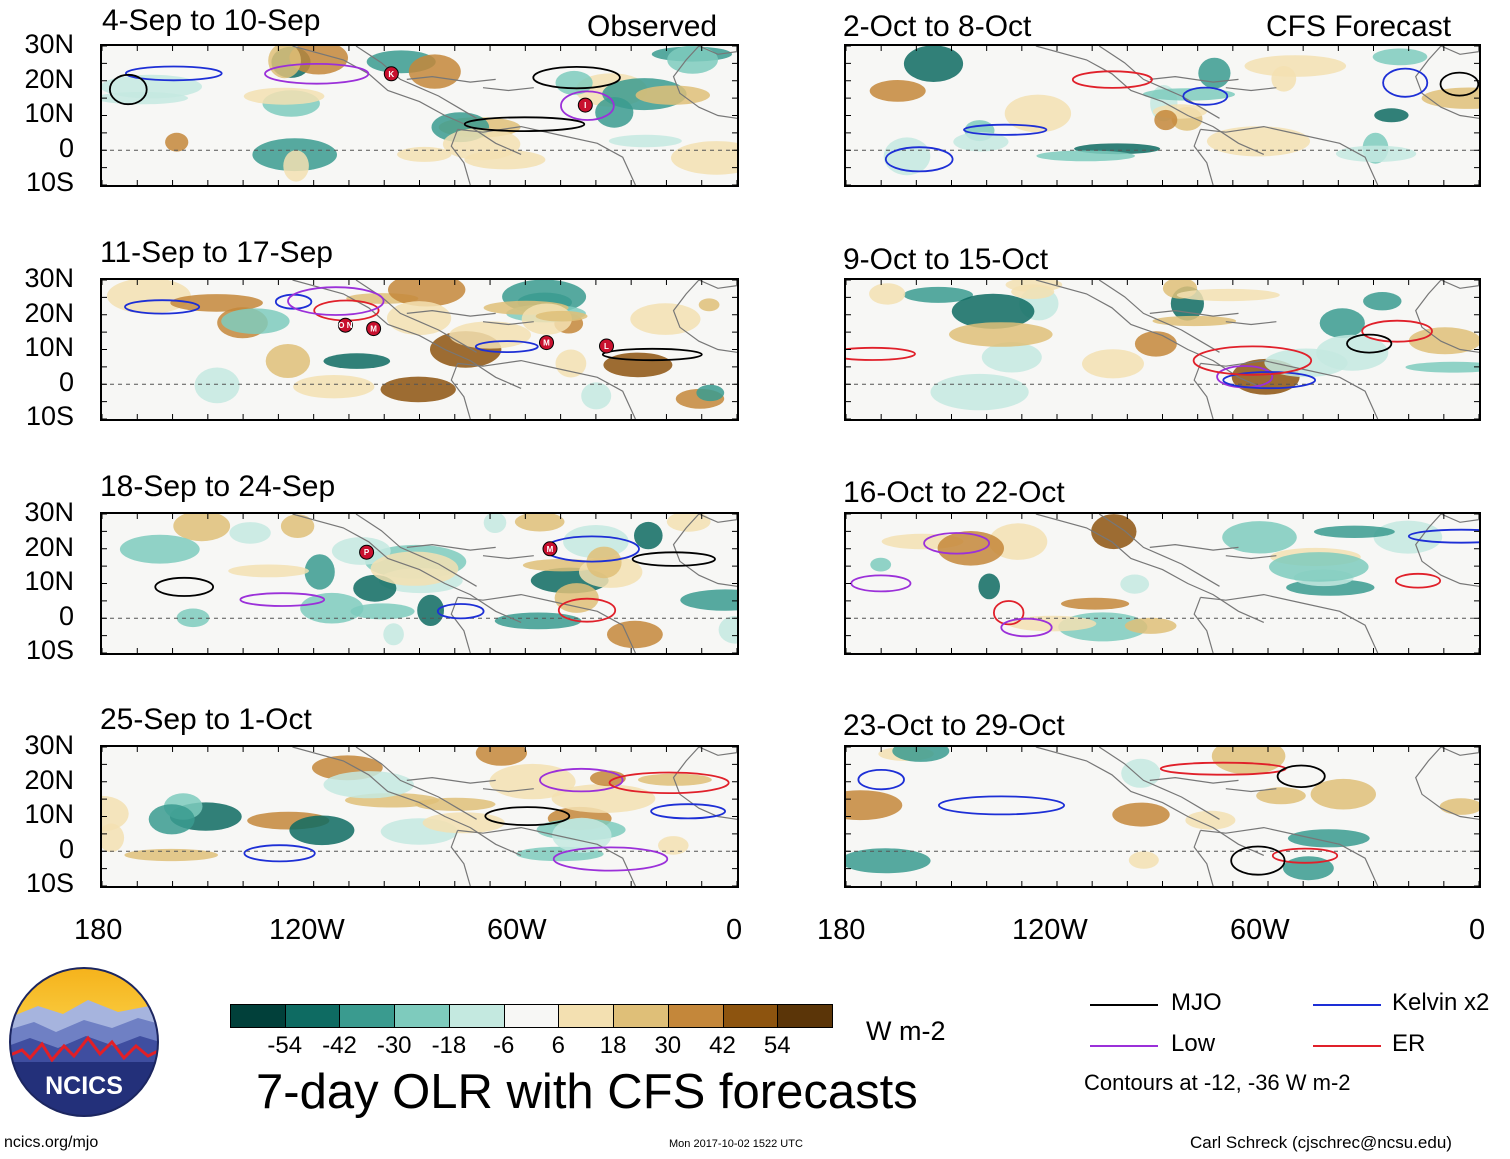 The image size is (1510, 1159). I want to click on panel-title-fc-4: 23-Oct to 29-Oct, so click(954, 725).